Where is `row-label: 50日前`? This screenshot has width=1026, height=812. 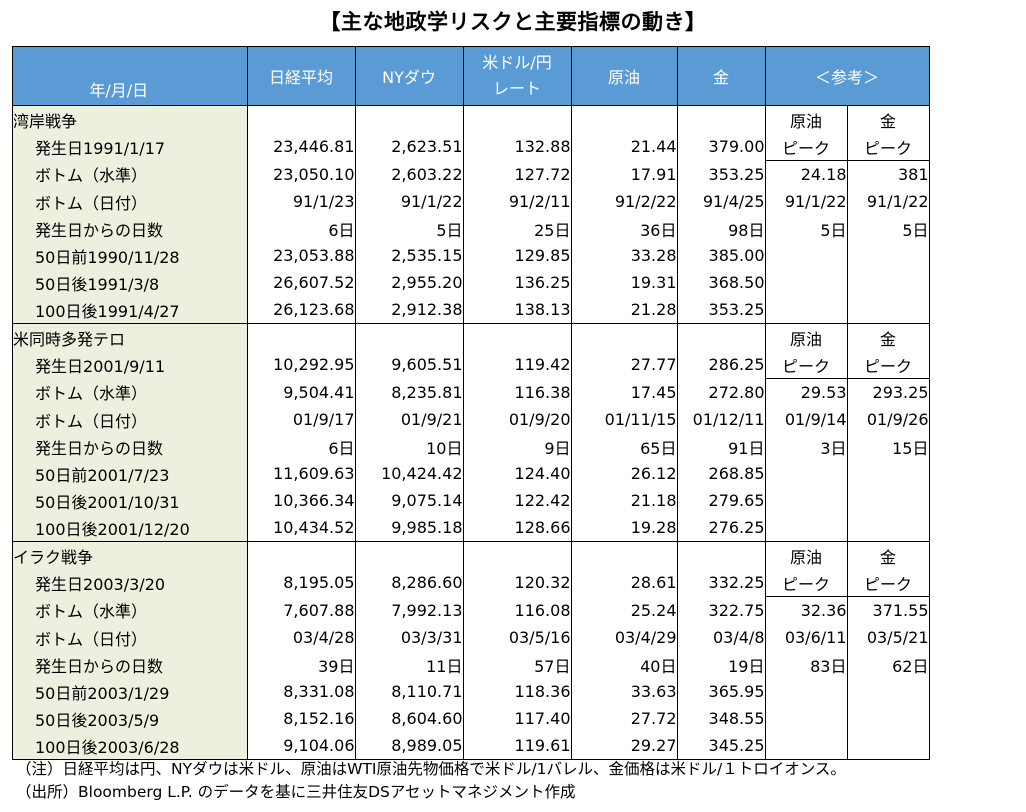 row-label: 50日前 is located at coordinates (61, 693).